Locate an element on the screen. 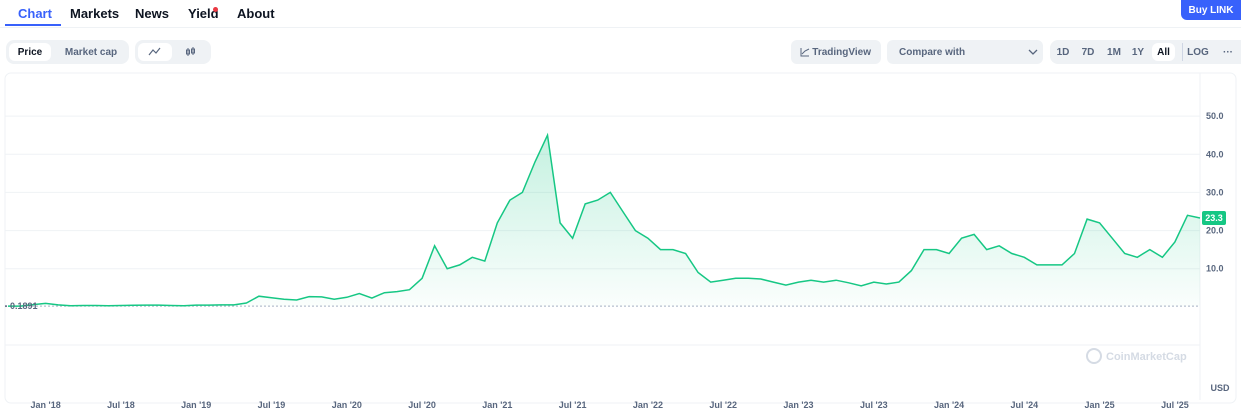 The width and height of the screenshot is (1241, 415). y-tick-label: 20.0 is located at coordinates (1215, 231).